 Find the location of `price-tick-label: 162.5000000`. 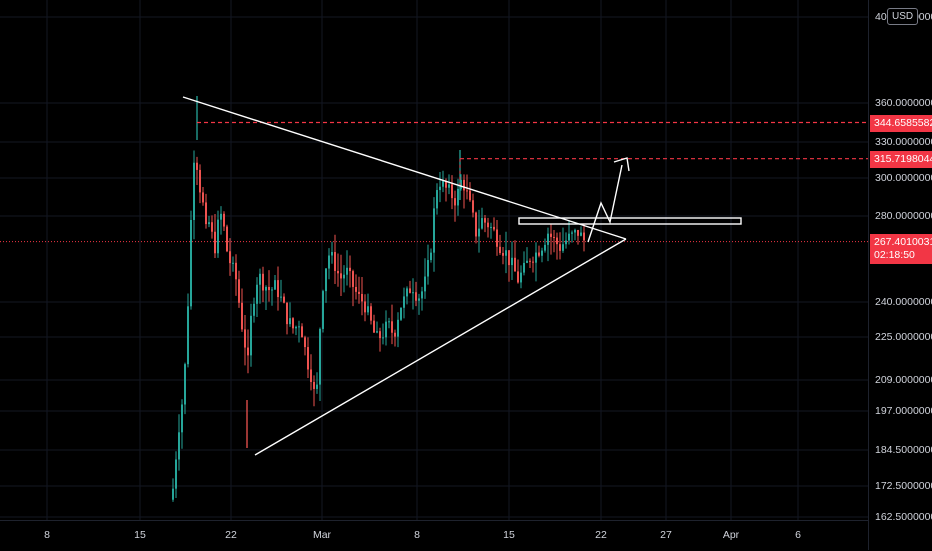

price-tick-label: 162.5000000 is located at coordinates (903, 517).